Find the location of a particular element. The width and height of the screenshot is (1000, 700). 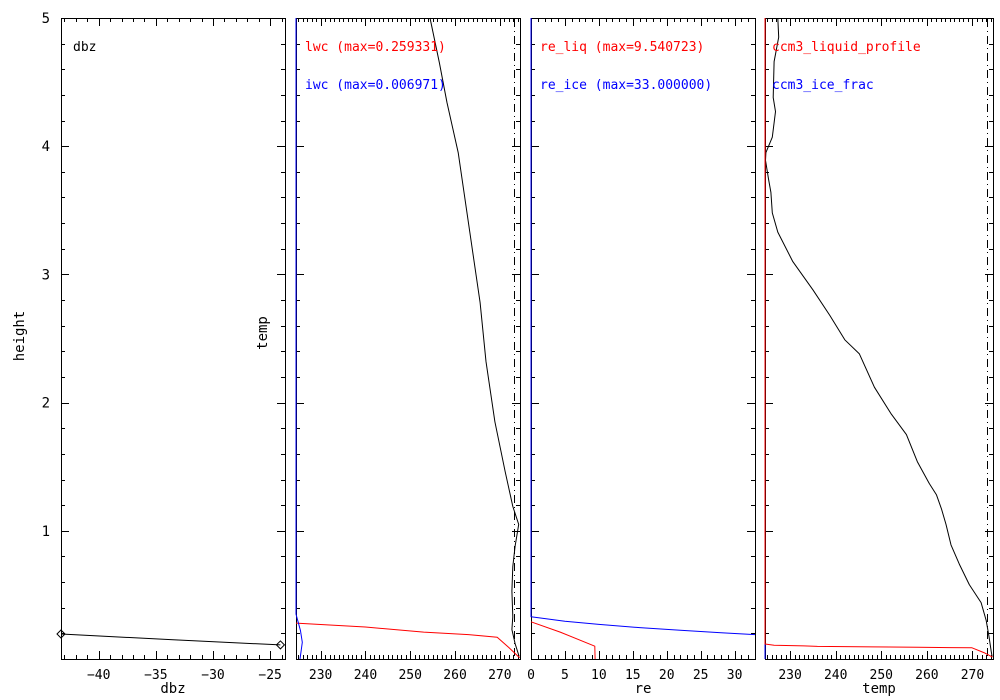

curve-iwc_scaled is located at coordinates (299, 339).